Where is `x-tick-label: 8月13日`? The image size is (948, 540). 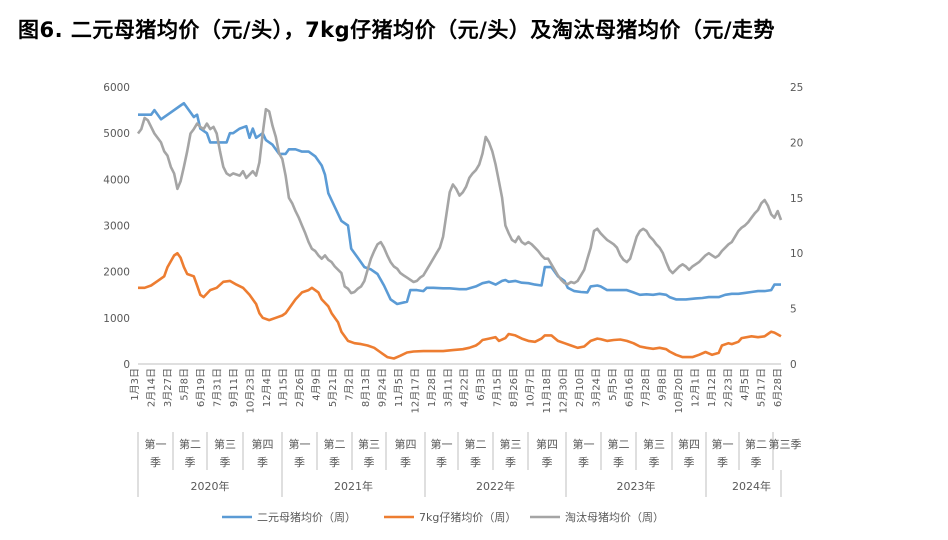 x-tick-label: 8月13日 is located at coordinates (366, 387).